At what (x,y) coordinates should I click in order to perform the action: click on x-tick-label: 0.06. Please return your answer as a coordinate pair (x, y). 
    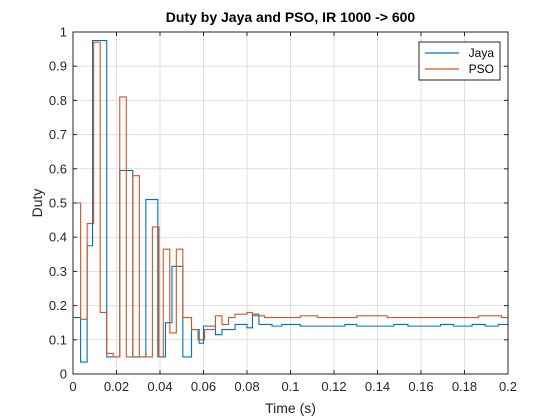
    Looking at the image, I should click on (203, 386).